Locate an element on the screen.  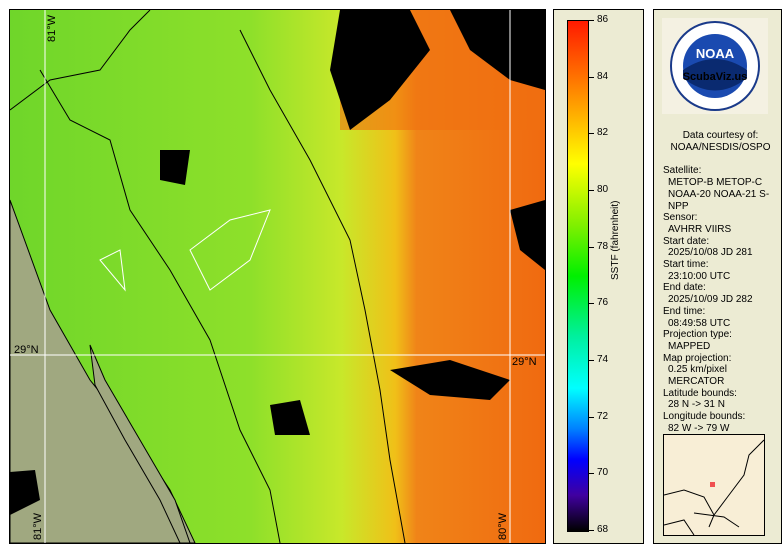
info-field-value: 2025/10/09 JD 282 is located at coordinates (710, 300).